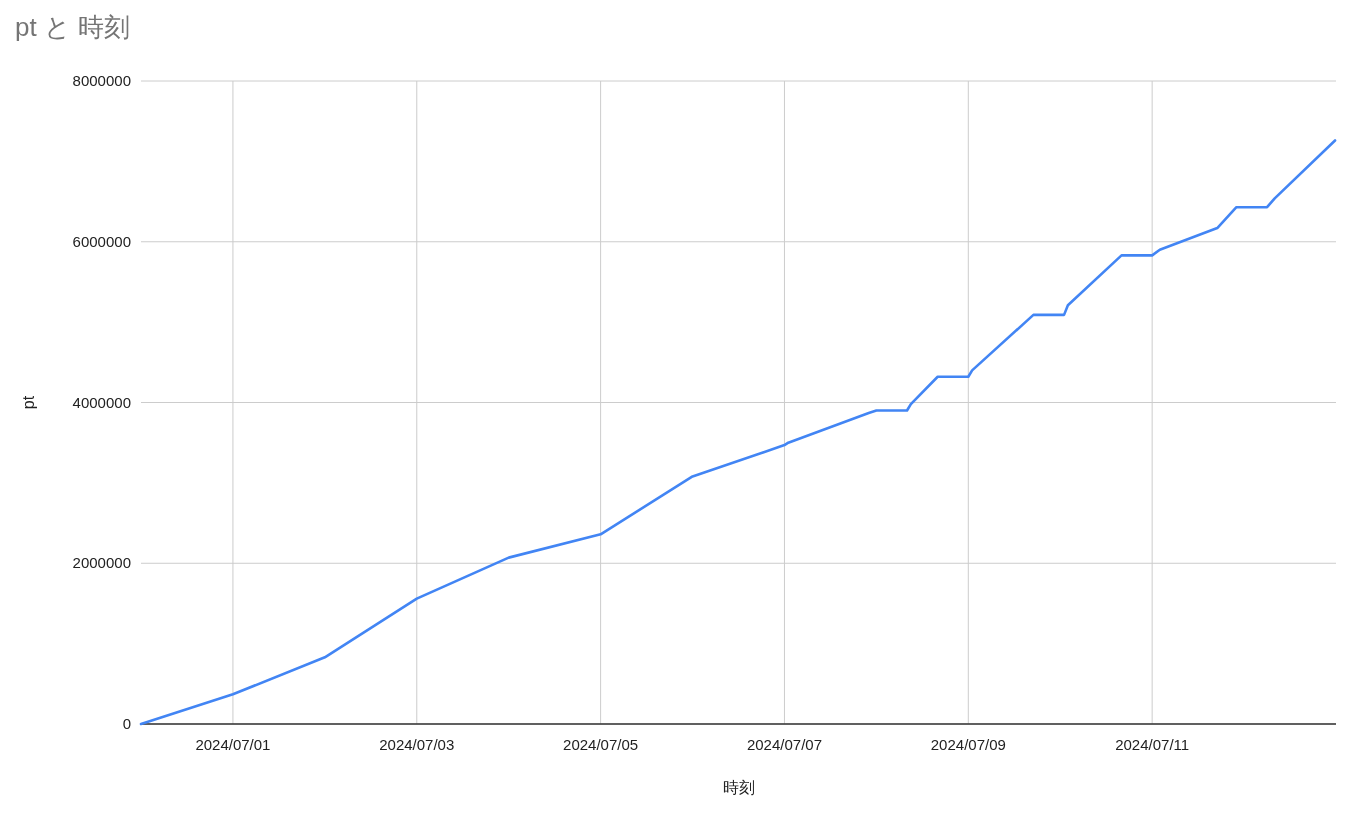  I want to click on x-tick-label: 2024/07/09, so click(968, 744).